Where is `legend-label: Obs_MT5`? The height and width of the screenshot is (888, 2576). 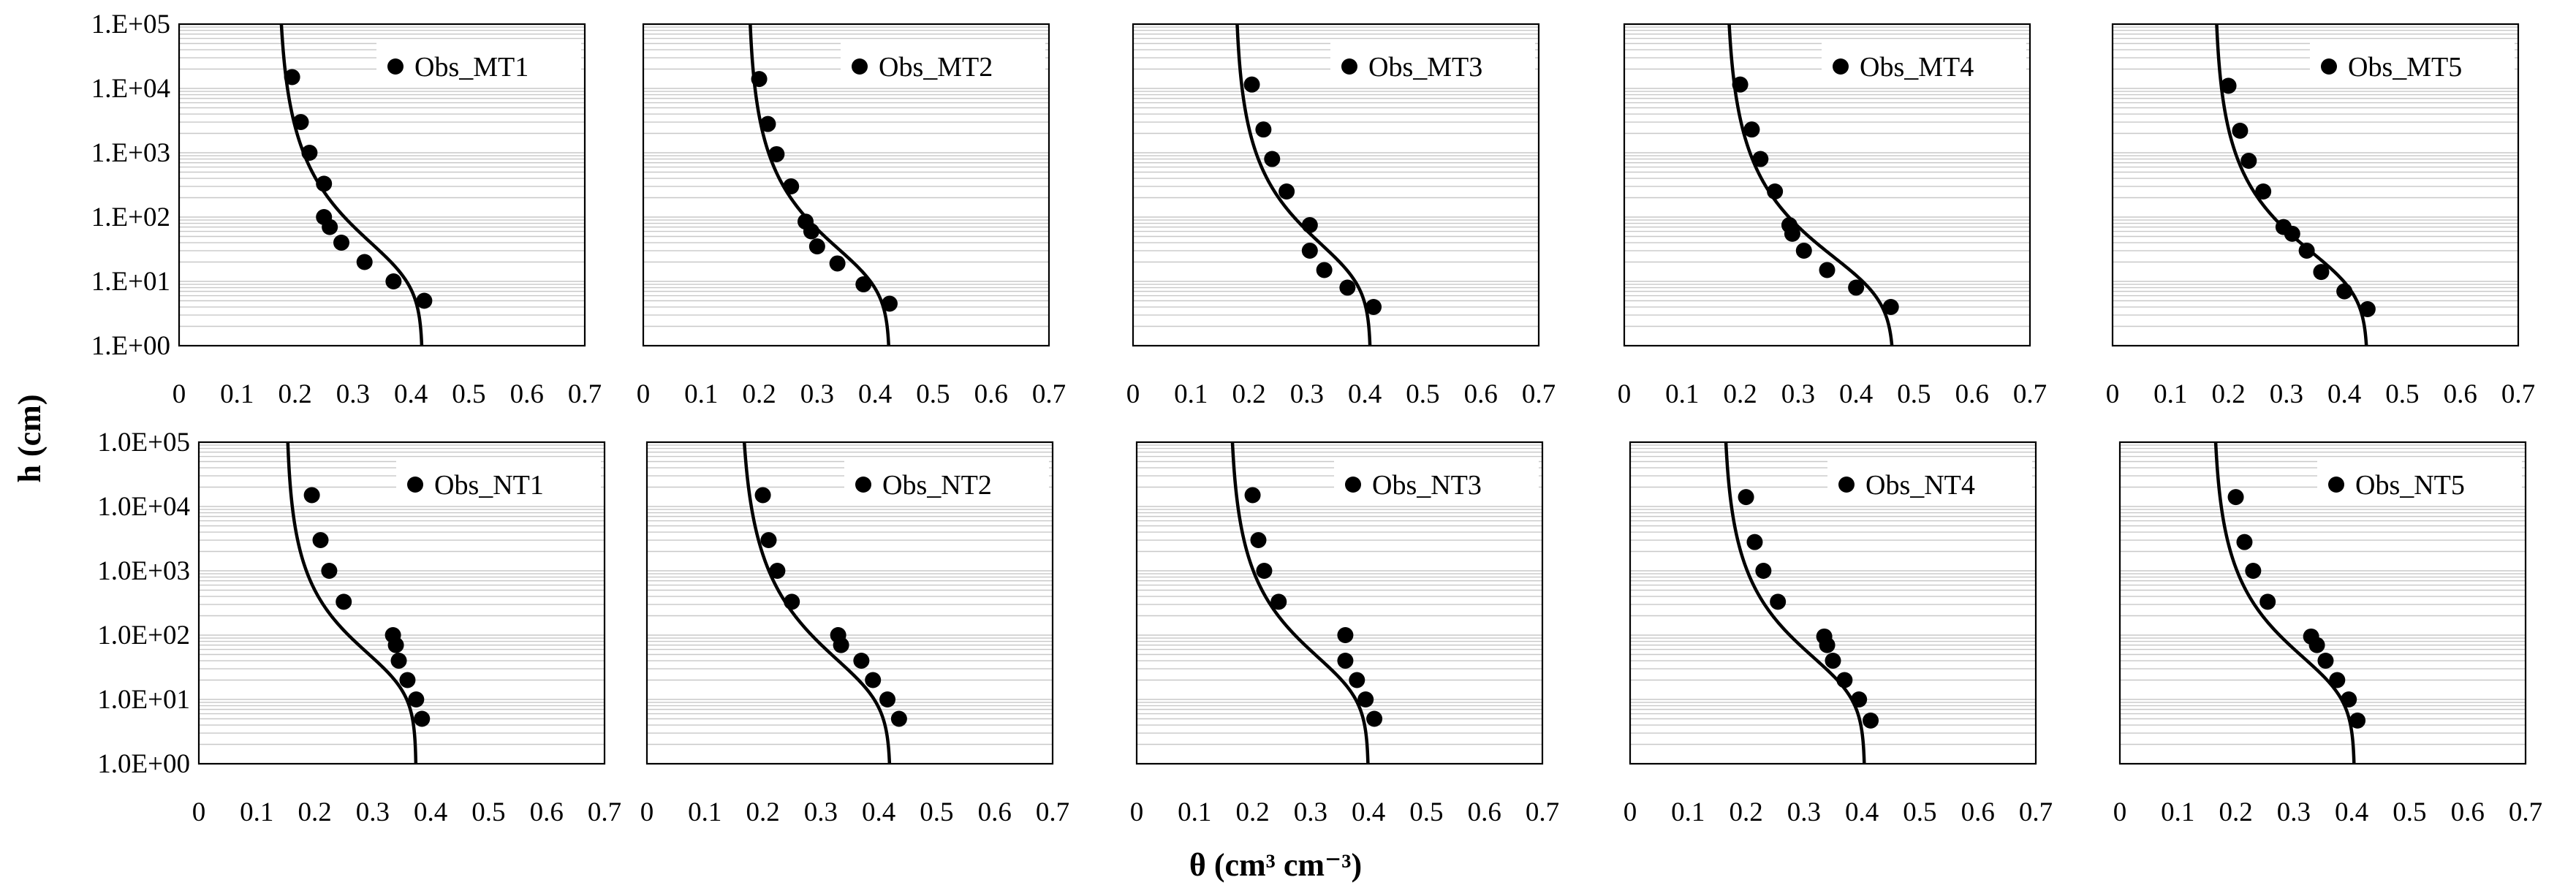
legend-label: Obs_MT5 is located at coordinates (2405, 67).